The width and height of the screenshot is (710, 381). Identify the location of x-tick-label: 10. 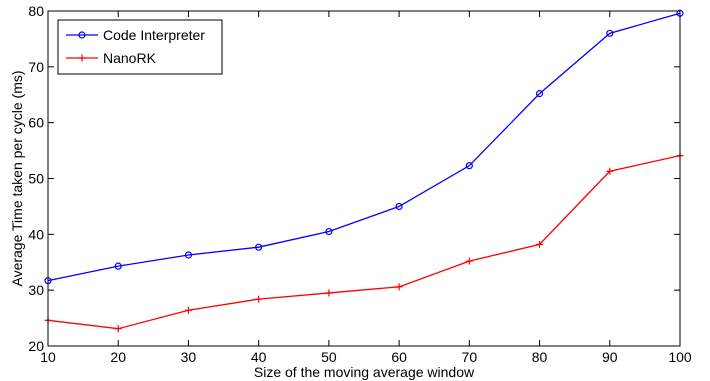
(48, 357).